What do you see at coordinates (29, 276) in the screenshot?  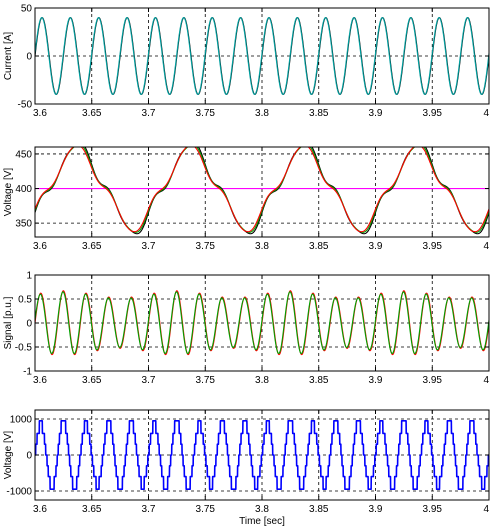 I see `y-tick-label: 1` at bounding box center [29, 276].